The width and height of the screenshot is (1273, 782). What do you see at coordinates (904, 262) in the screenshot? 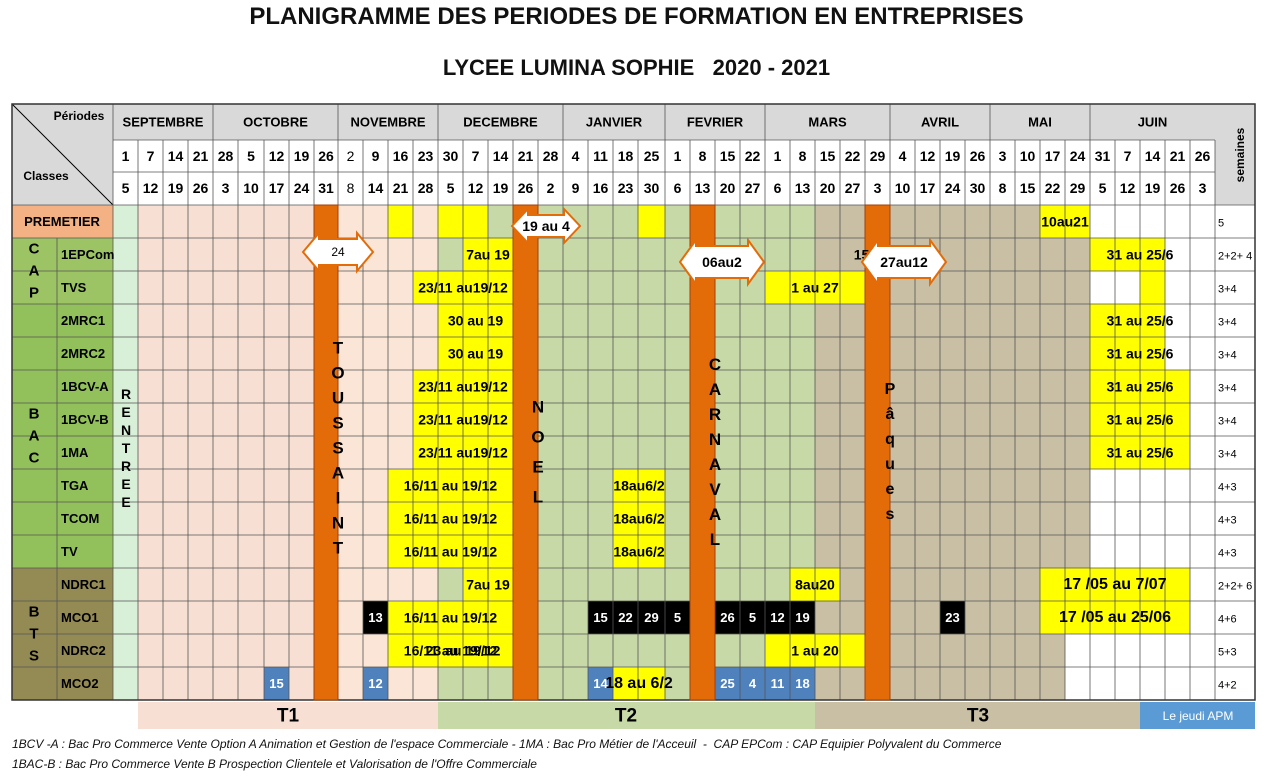
I see `paques-arrow` at bounding box center [904, 262].